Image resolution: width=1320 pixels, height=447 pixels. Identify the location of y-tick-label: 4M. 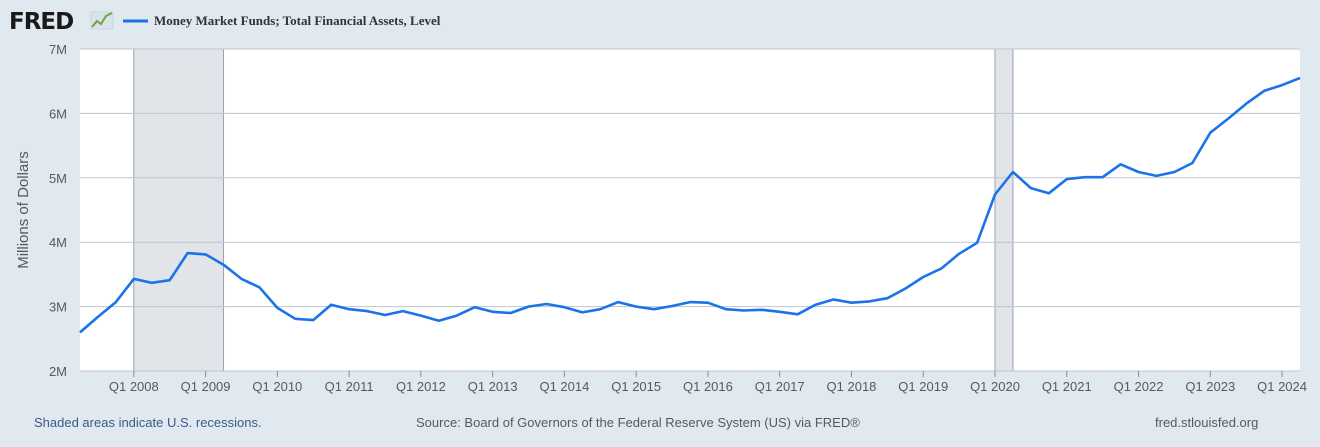
(58, 242).